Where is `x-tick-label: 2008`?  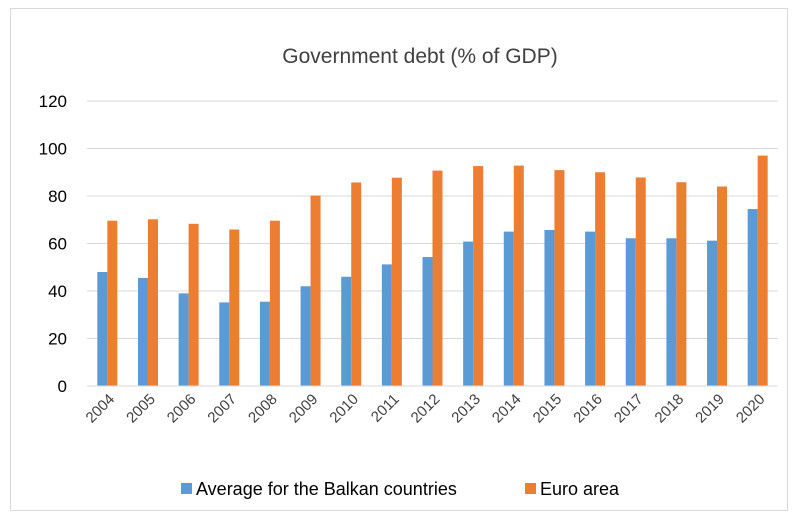 x-tick-label: 2008 is located at coordinates (263, 409).